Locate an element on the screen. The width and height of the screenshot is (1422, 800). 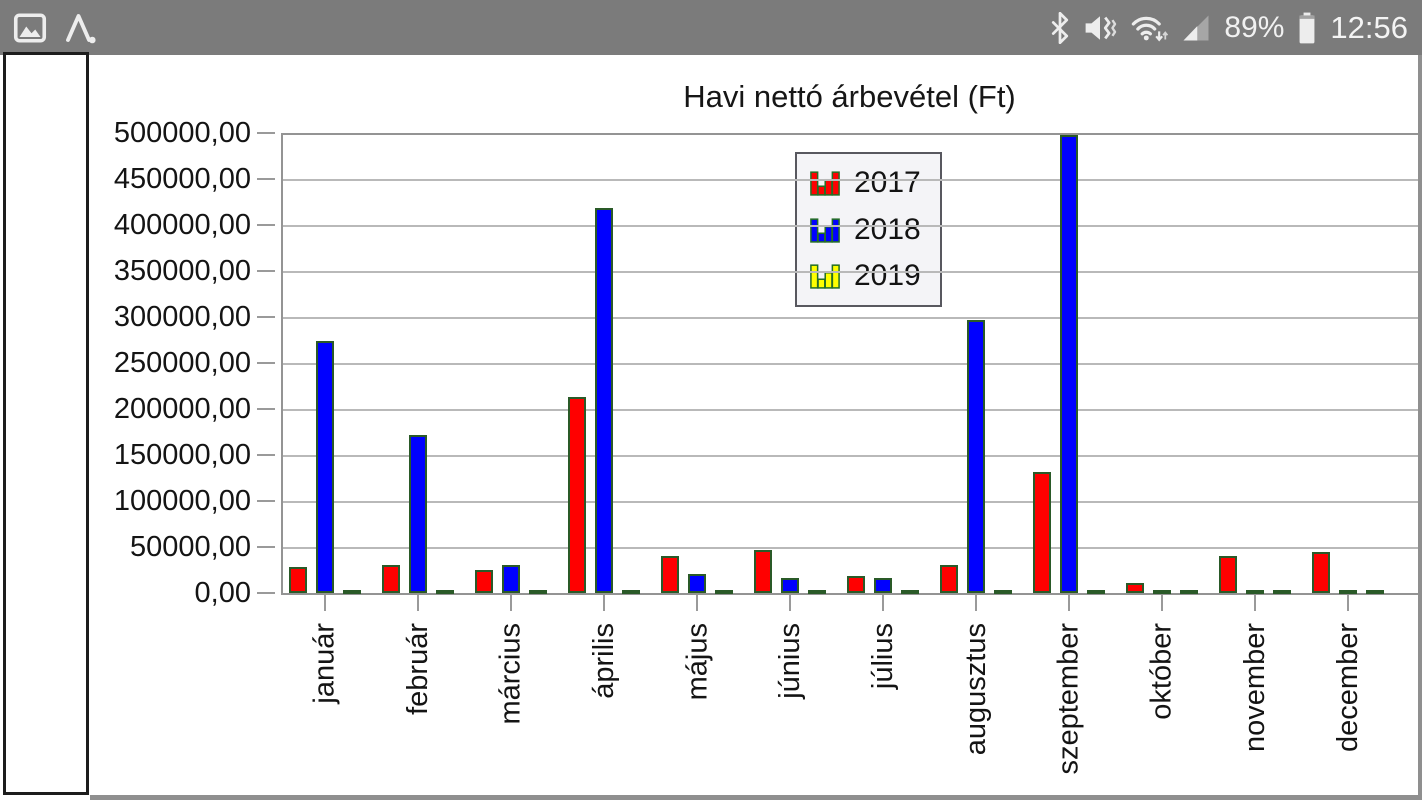
bar-2018-március is located at coordinates (511, 579).